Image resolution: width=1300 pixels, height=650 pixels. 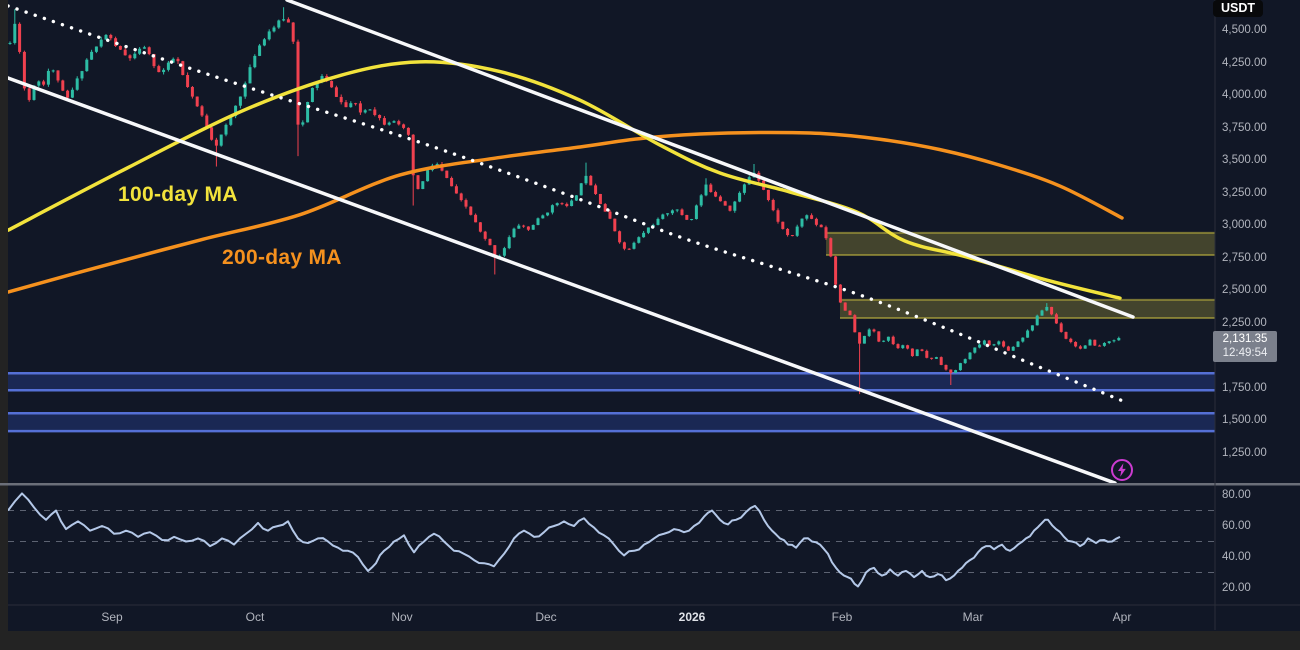 What do you see at coordinates (611, 540) in the screenshot?
I see `rsi-pane` at bounding box center [611, 540].